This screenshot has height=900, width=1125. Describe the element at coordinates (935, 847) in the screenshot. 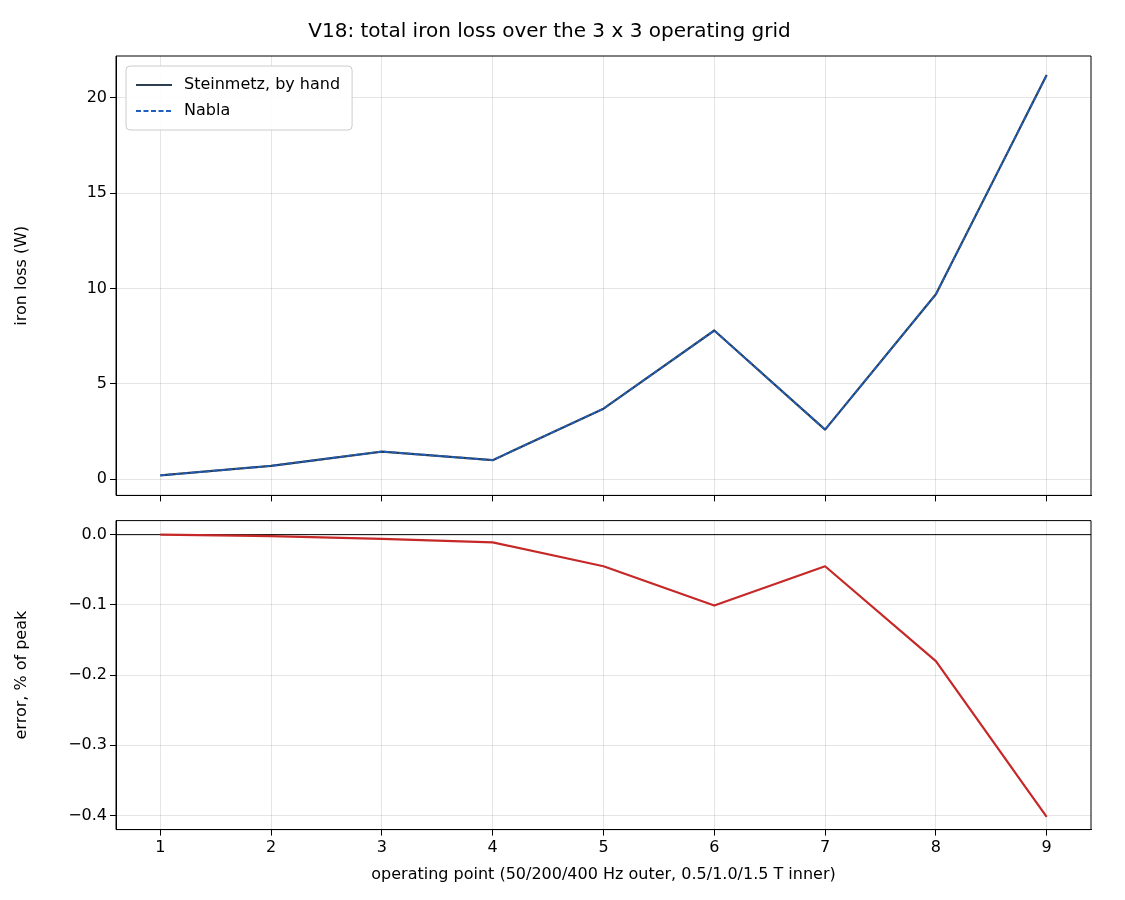

I see `x-tick-label: 8` at that location.